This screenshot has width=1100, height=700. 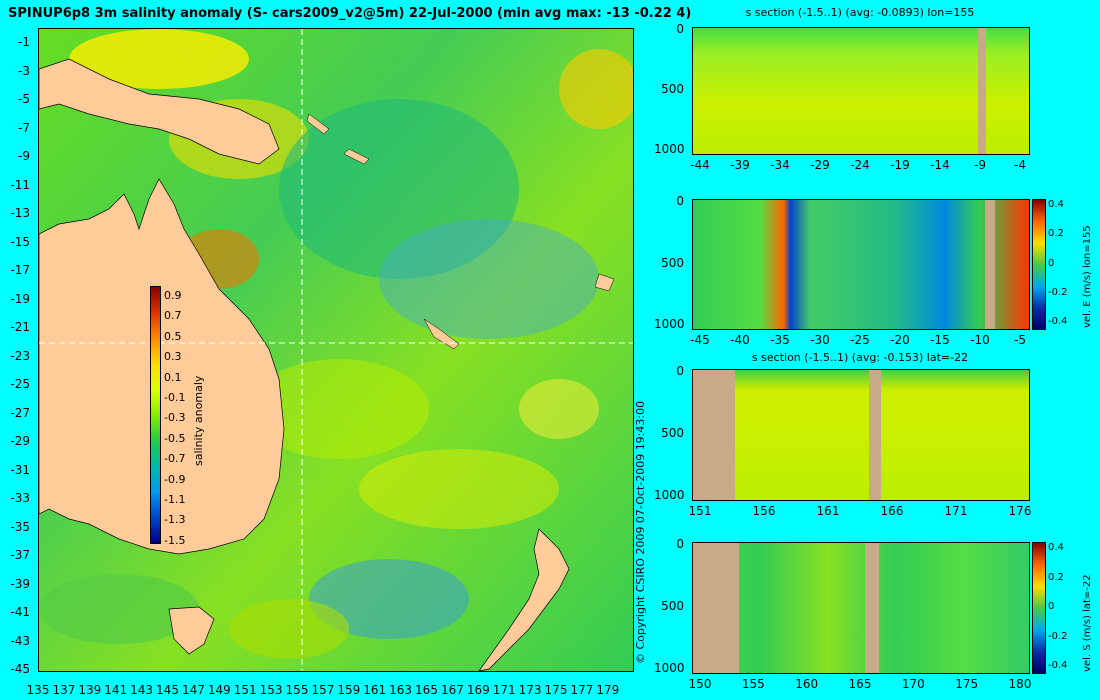 What do you see at coordinates (1087, 276) in the screenshot?
I see `velocity-colorbar-label: vel. E (m/s) lon=155` at bounding box center [1087, 276].